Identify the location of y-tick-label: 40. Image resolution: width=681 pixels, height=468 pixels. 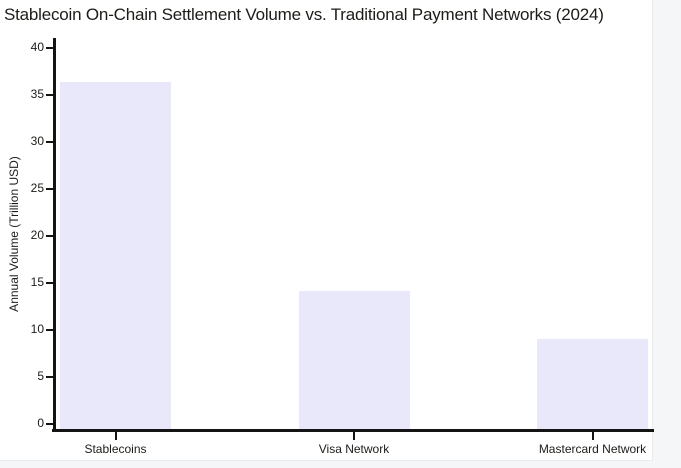
(37, 46).